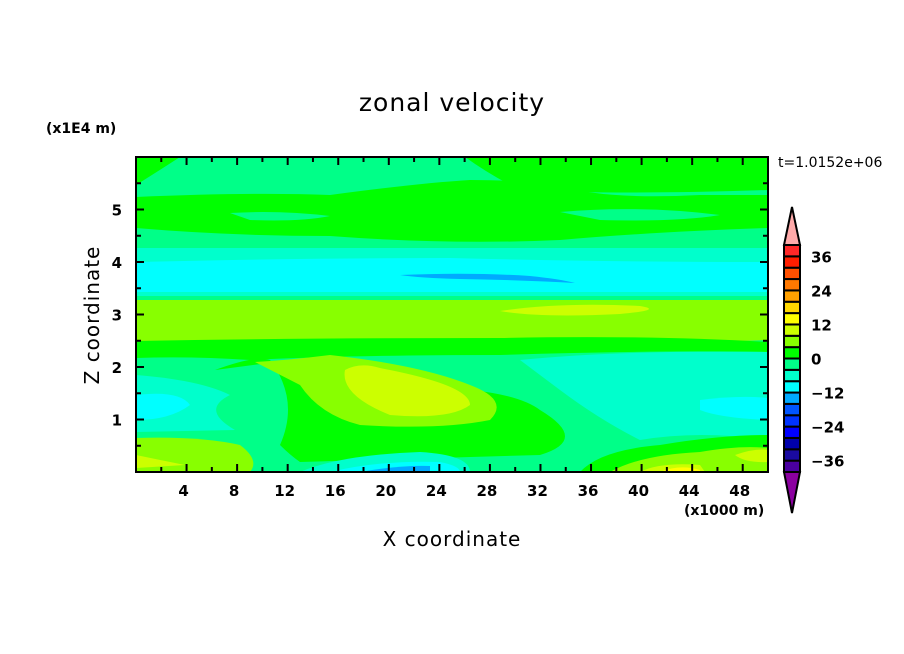  What do you see at coordinates (436, 491) in the screenshot?
I see `x-tick-label: 24` at bounding box center [436, 491].